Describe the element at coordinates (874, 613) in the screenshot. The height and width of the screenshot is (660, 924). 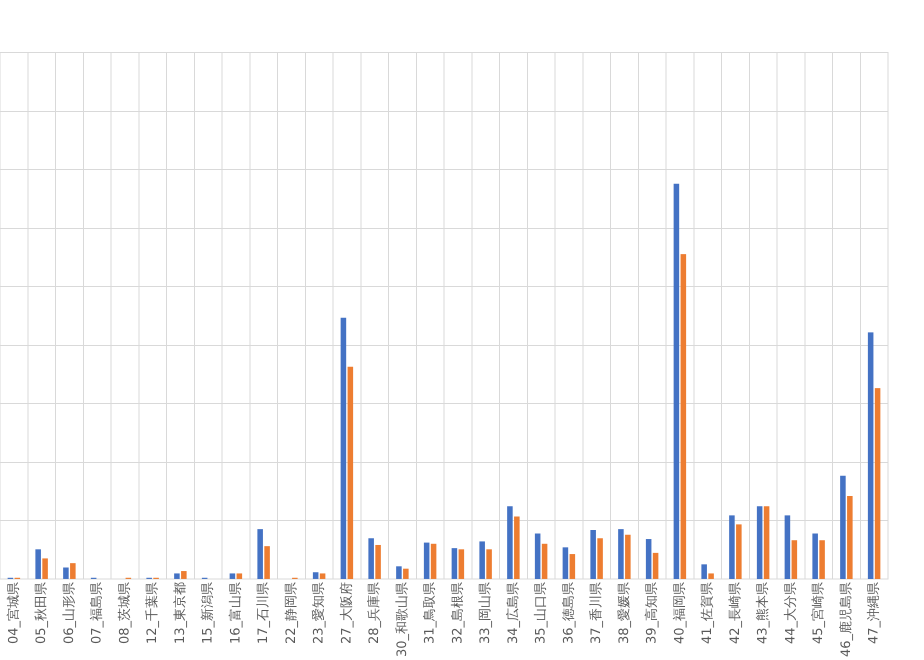
I see `x-tick-label: 47_沖縄県` at that location.